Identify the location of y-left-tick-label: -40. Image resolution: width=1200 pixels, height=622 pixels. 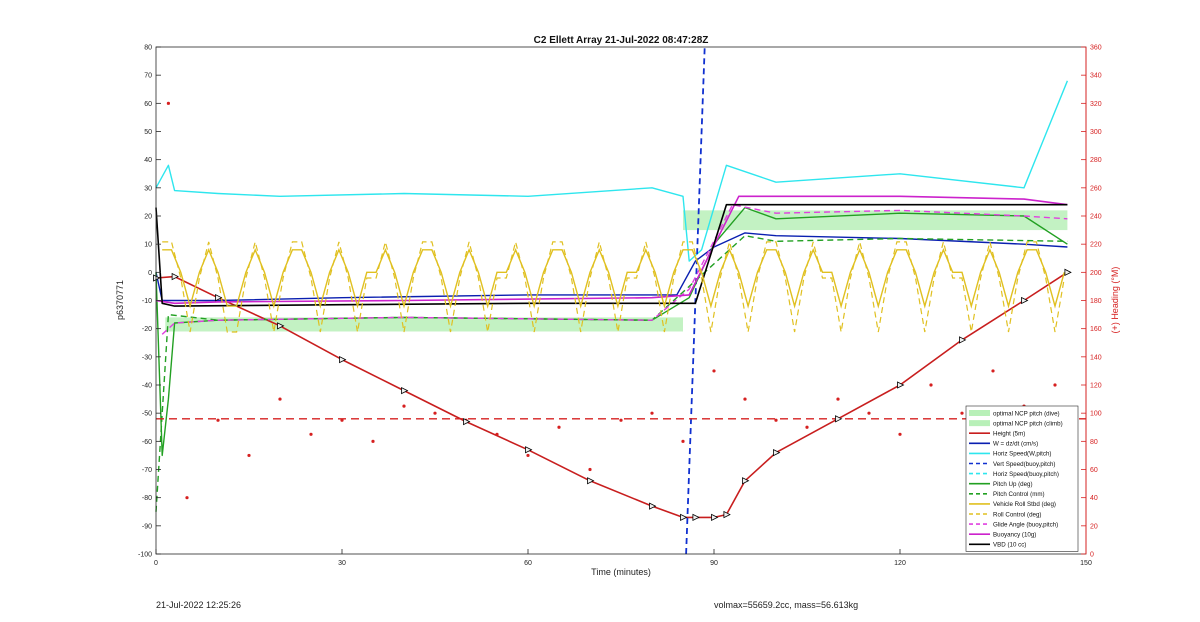
(147, 386).